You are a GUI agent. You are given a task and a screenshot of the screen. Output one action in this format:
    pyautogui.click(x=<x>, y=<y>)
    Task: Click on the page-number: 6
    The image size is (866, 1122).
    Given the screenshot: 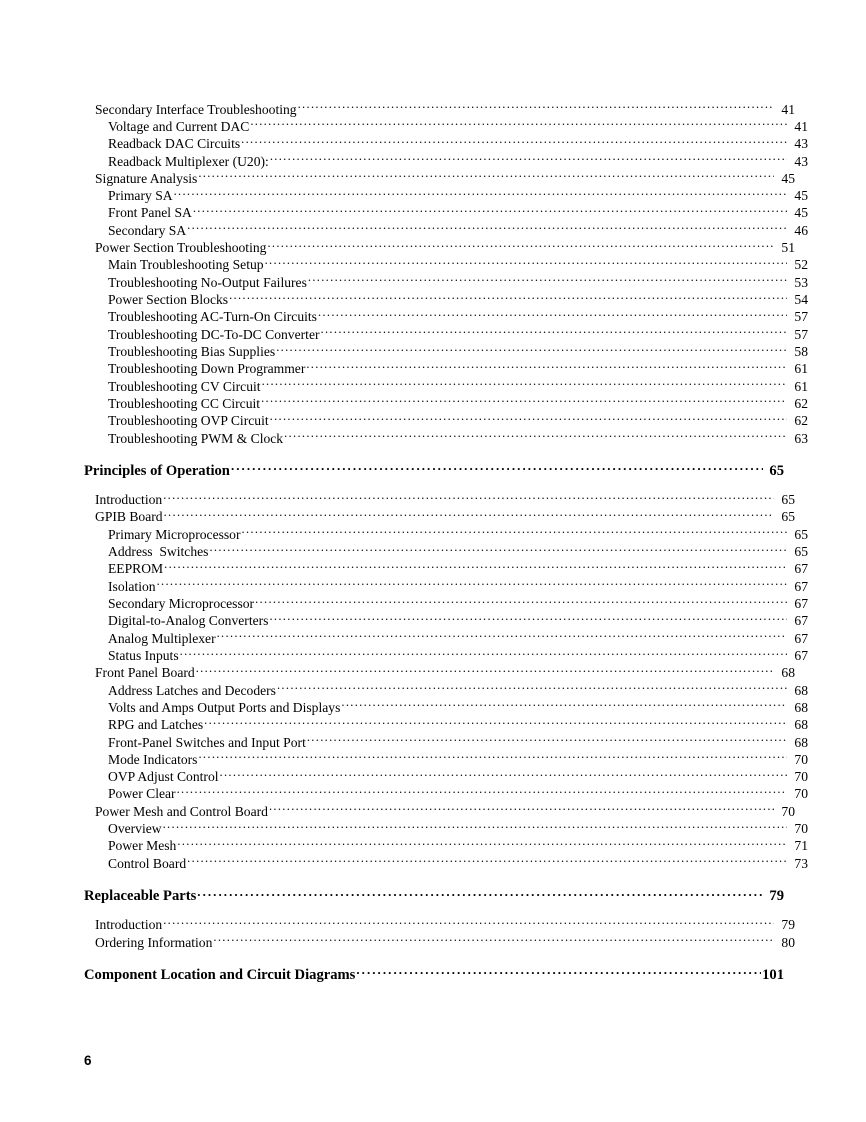 What is the action you would take?
    pyautogui.click(x=88, y=1060)
    